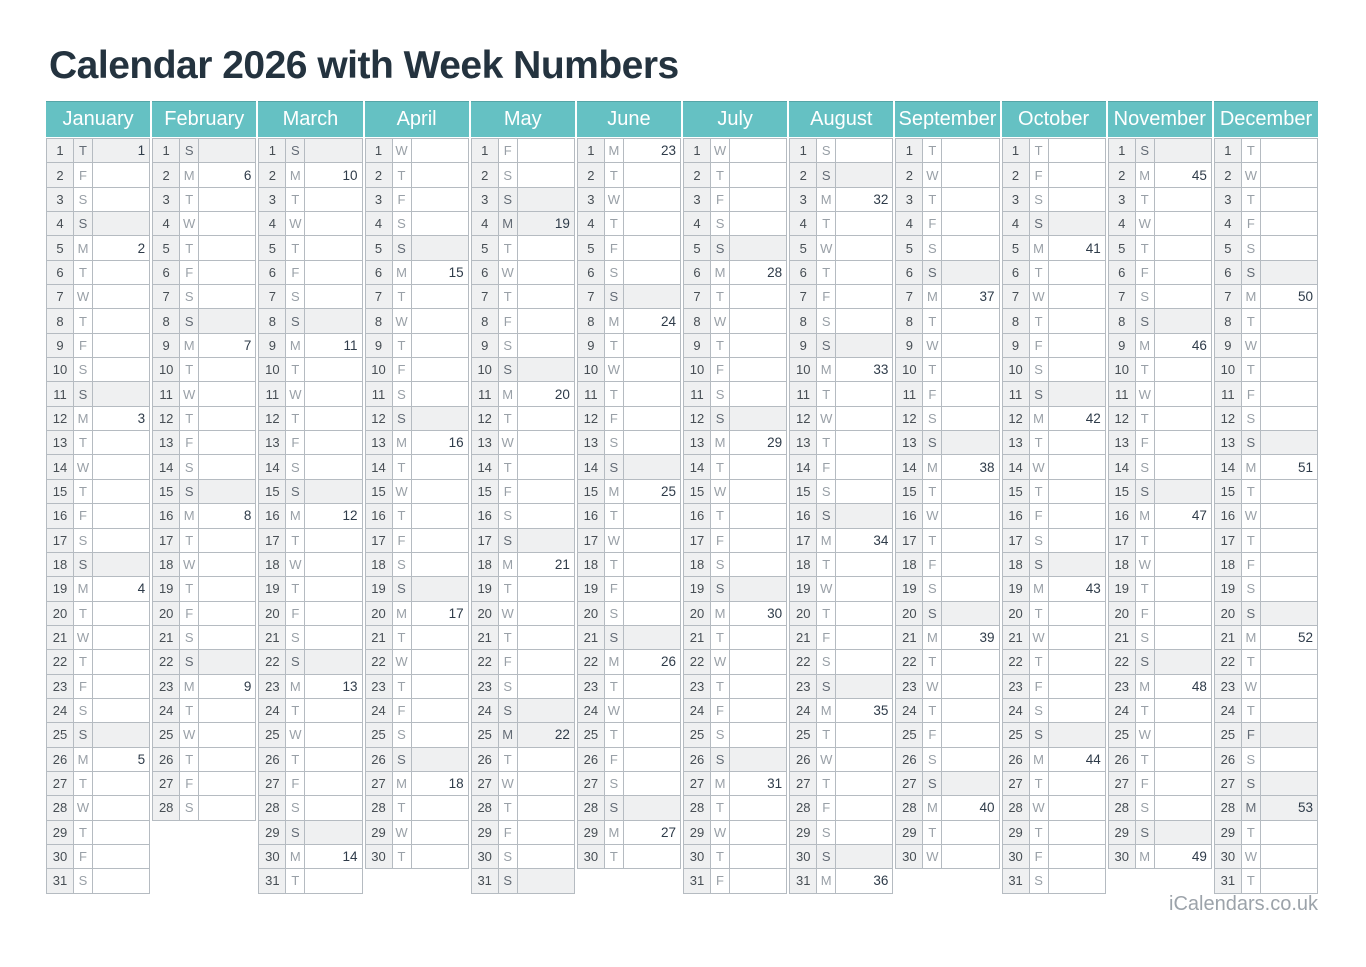 The height and width of the screenshot is (967, 1366). Describe the element at coordinates (652, 832) in the screenshot. I see `week-number: 27` at that location.